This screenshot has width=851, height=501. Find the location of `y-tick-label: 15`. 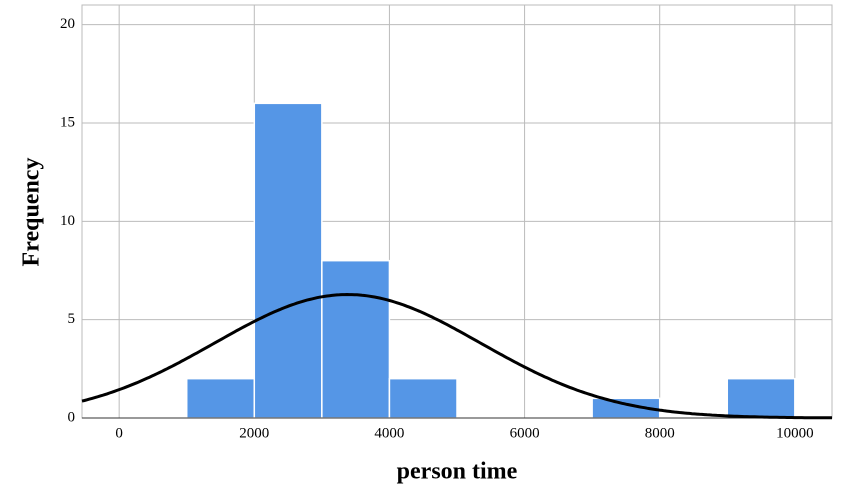

y-tick-label: 15 is located at coordinates (67, 122).